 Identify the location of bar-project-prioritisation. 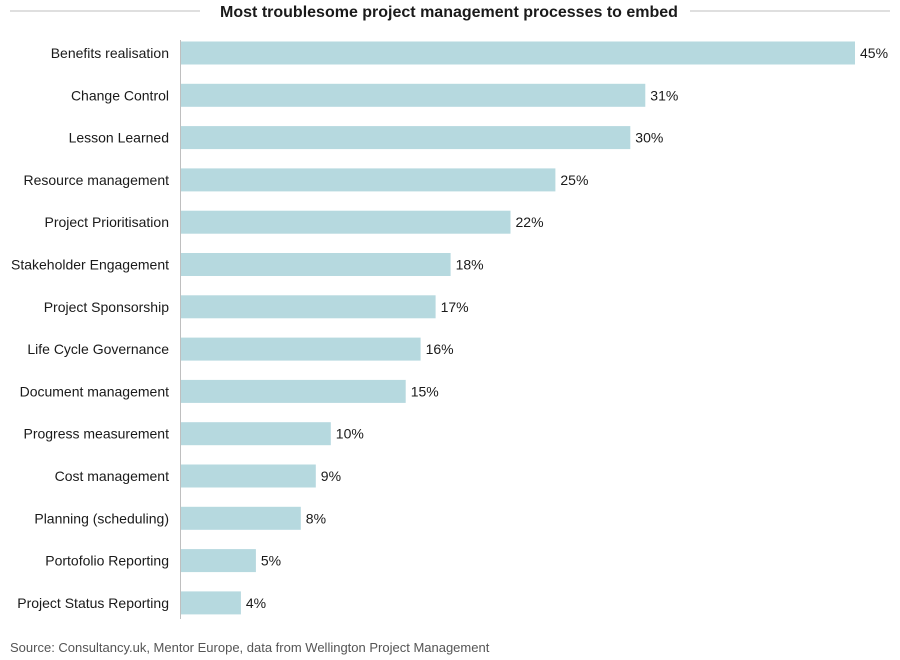
(346, 222).